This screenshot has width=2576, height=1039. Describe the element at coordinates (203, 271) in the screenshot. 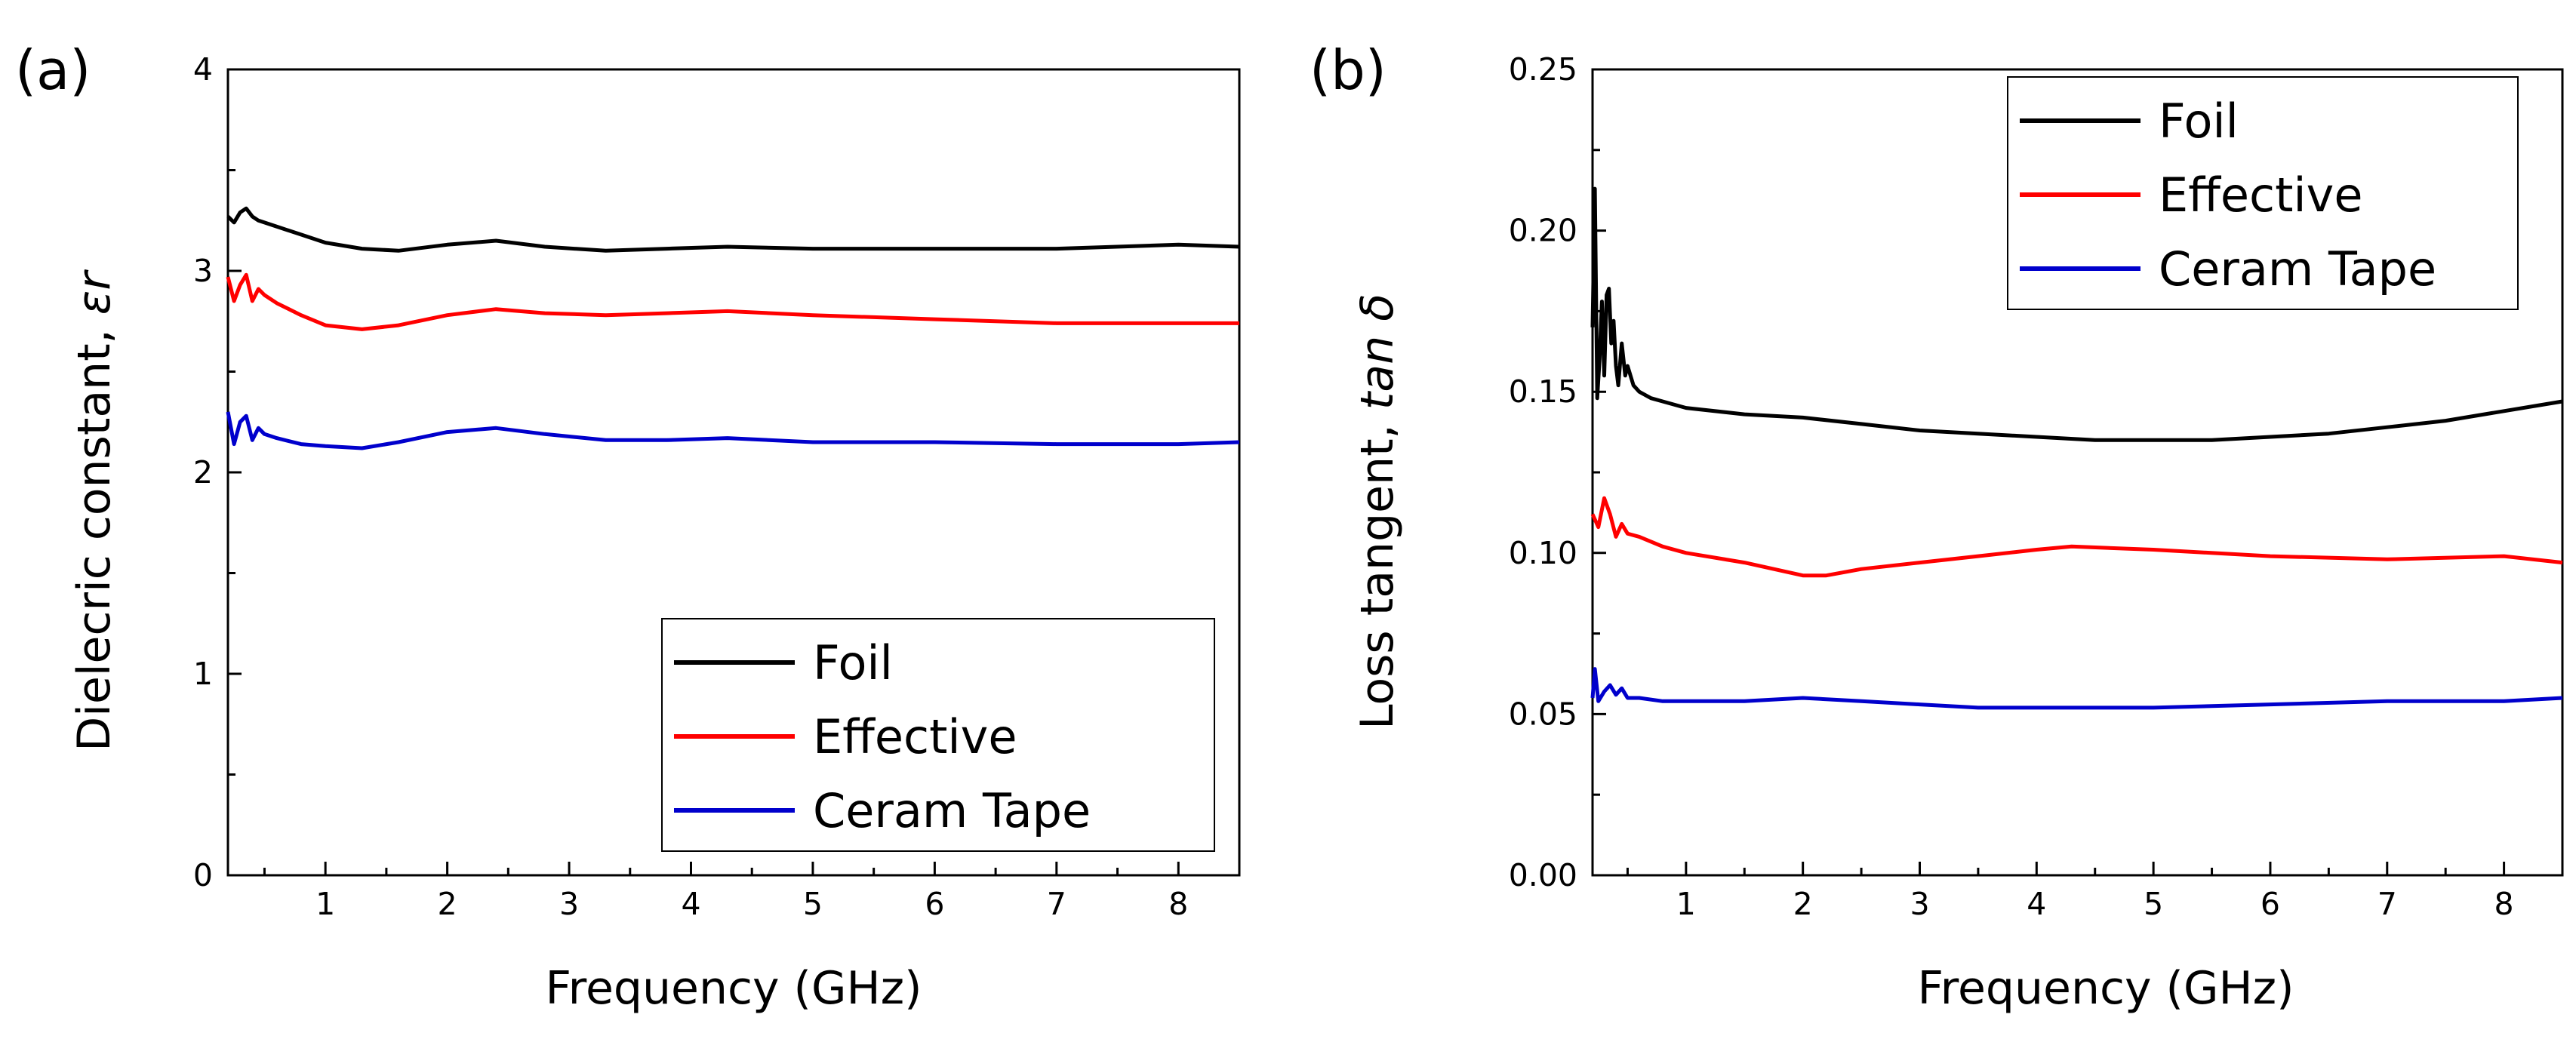

I see `y-tick-label: 3` at that location.